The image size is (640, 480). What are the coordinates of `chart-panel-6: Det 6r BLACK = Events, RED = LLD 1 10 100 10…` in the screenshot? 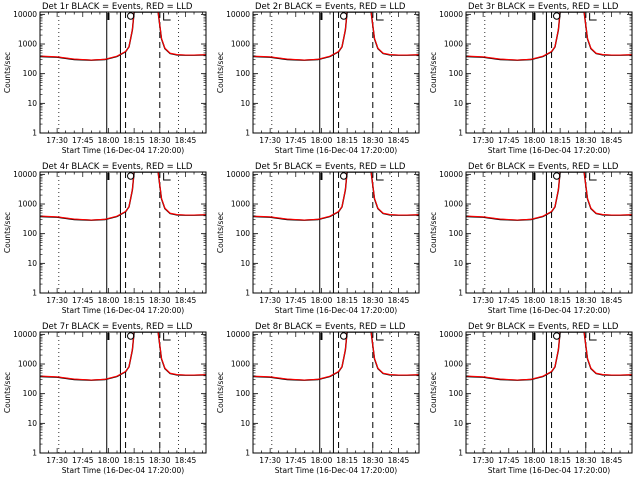 It's located at (531, 238).